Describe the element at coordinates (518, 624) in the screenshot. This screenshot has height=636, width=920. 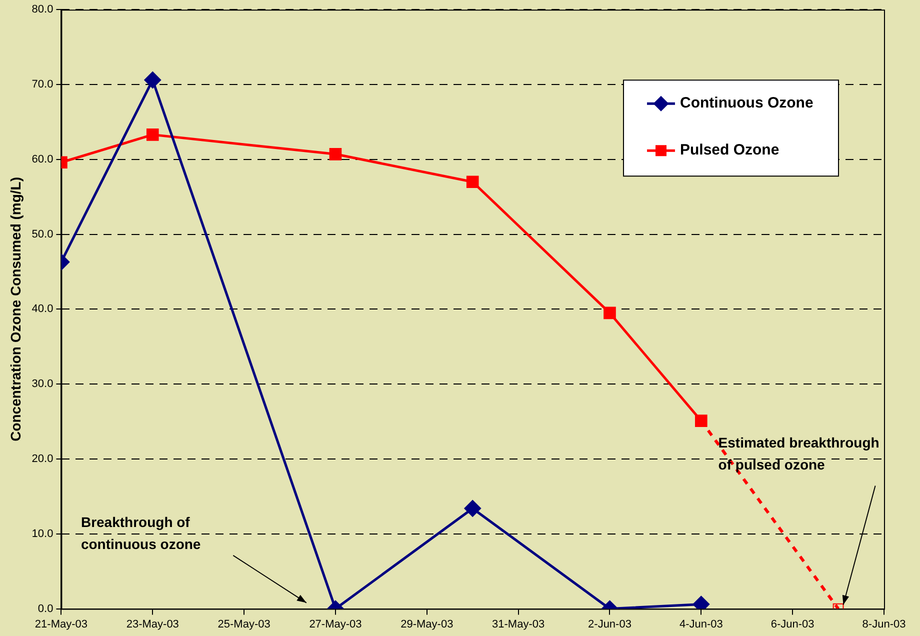
I see `x-tick-label: 31-May-03` at that location.